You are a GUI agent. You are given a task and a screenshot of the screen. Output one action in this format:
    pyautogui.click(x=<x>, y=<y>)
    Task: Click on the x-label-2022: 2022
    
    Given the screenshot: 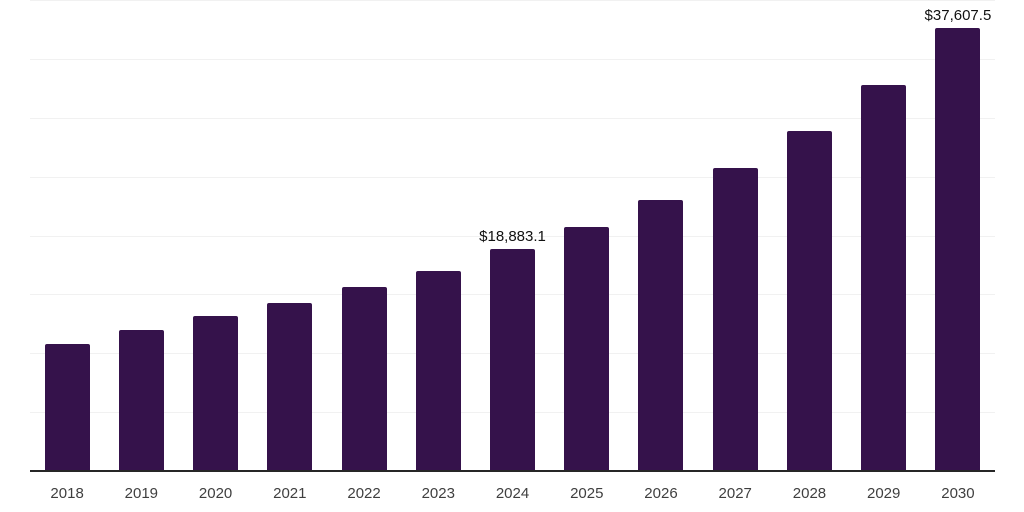 What is the action you would take?
    pyautogui.click(x=364, y=493)
    